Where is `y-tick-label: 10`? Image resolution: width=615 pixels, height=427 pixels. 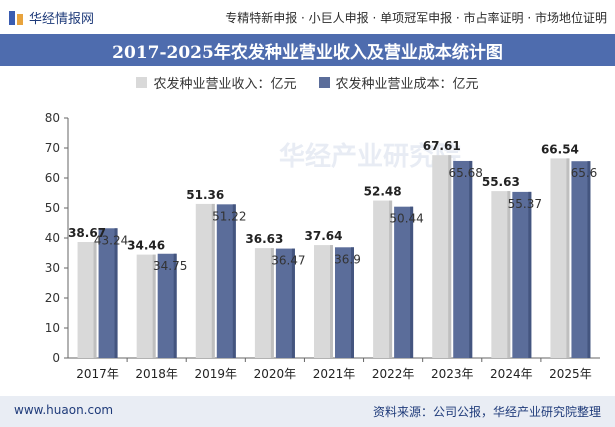 y-tick-label: 10 is located at coordinates (52, 328).